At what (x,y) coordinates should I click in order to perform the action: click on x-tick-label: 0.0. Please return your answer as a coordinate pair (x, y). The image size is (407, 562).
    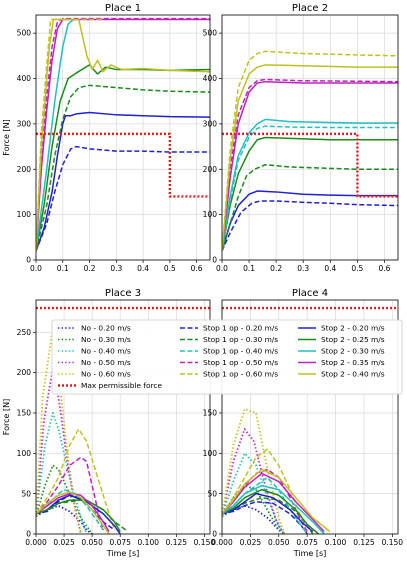
    Looking at the image, I should click on (222, 268).